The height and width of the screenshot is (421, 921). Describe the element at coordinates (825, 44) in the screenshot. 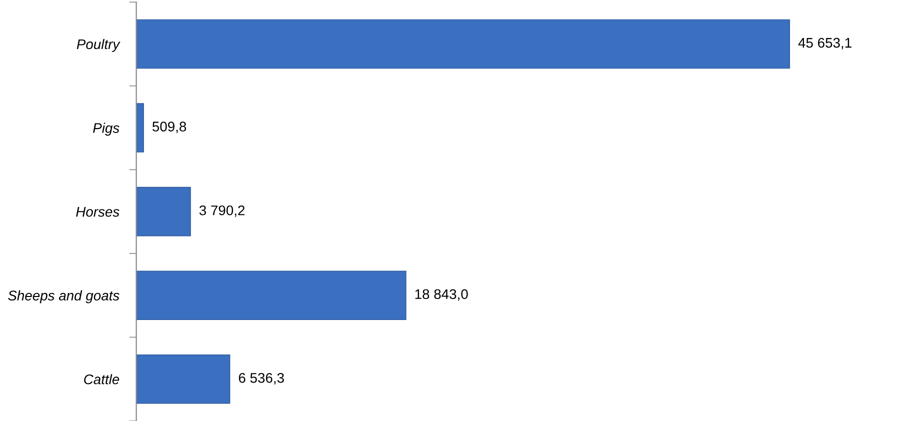

I see `data-label: 45 653,1` at that location.